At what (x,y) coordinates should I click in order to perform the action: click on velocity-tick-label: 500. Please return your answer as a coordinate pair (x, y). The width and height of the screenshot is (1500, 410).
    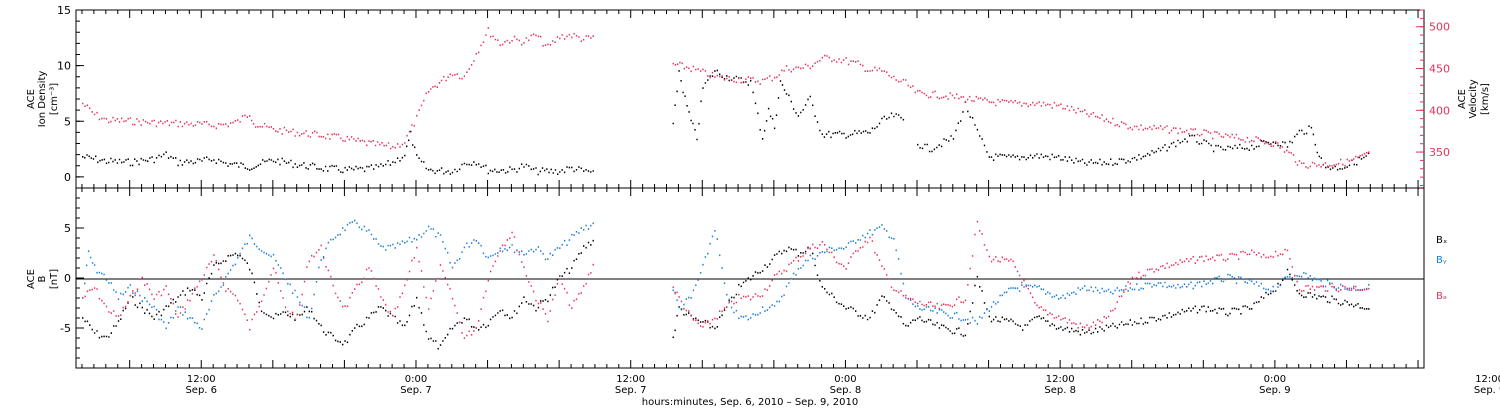
    Looking at the image, I should click on (1439, 27).